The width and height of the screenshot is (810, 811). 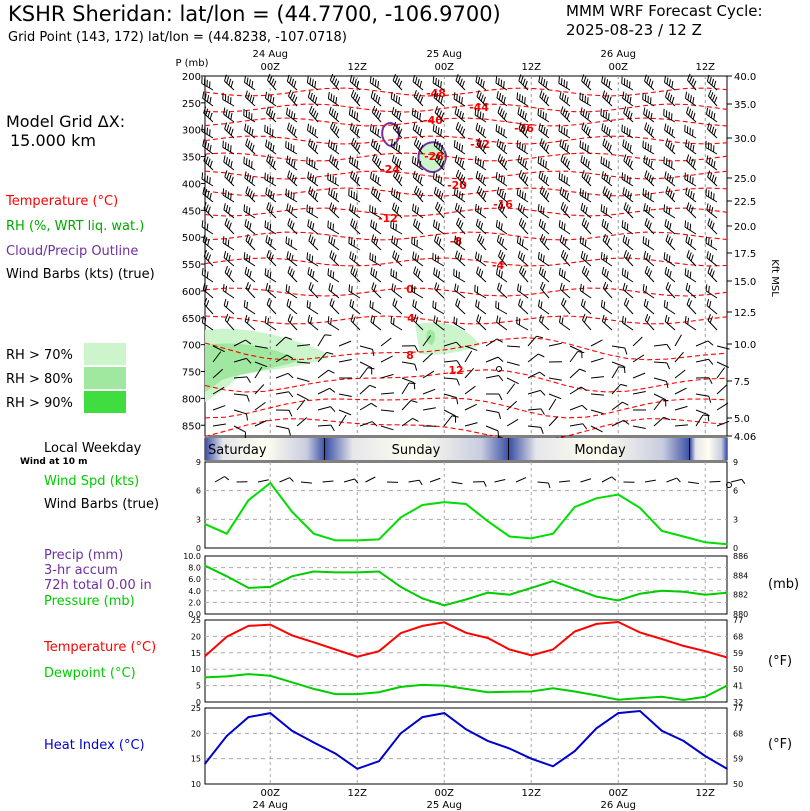 What do you see at coordinates (270, 805) in the screenshot?
I see `bottom-day-label: 24 Aug` at bounding box center [270, 805].